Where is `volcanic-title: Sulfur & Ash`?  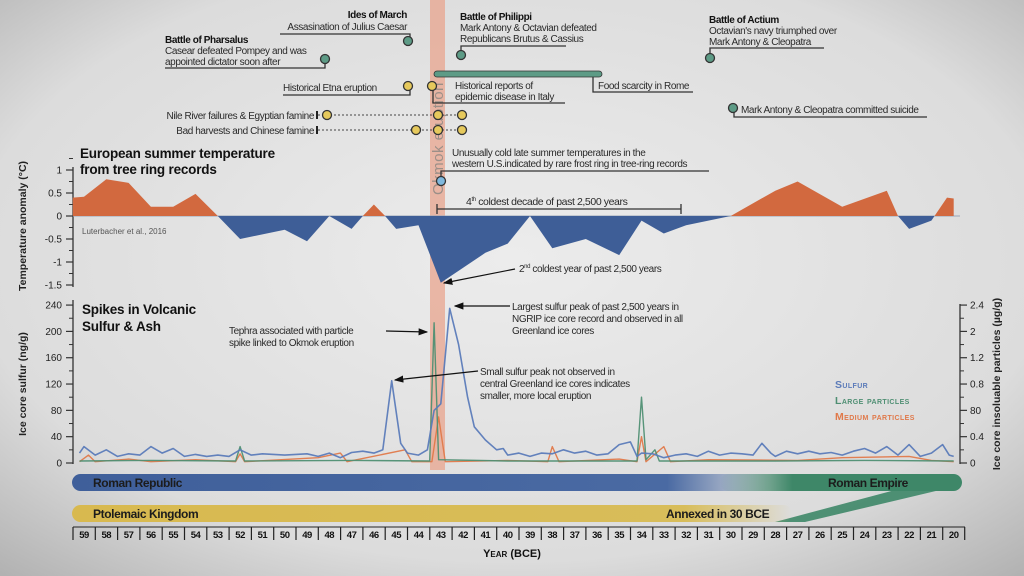
volcanic-title: Sulfur & Ash is located at coordinates (121, 326).